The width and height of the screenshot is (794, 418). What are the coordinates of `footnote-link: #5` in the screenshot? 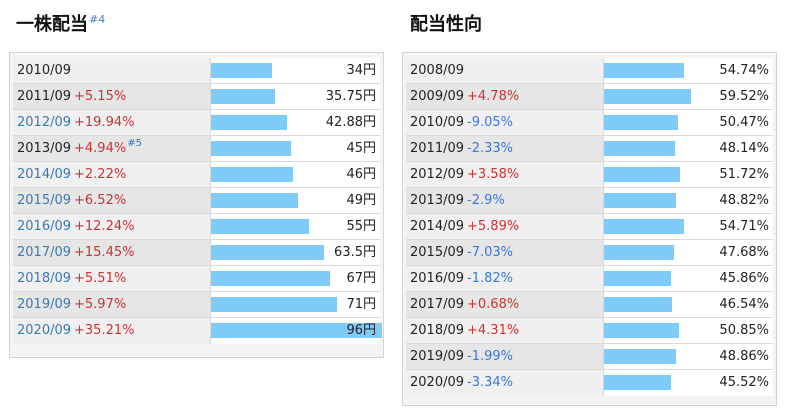 It's located at (134, 143).